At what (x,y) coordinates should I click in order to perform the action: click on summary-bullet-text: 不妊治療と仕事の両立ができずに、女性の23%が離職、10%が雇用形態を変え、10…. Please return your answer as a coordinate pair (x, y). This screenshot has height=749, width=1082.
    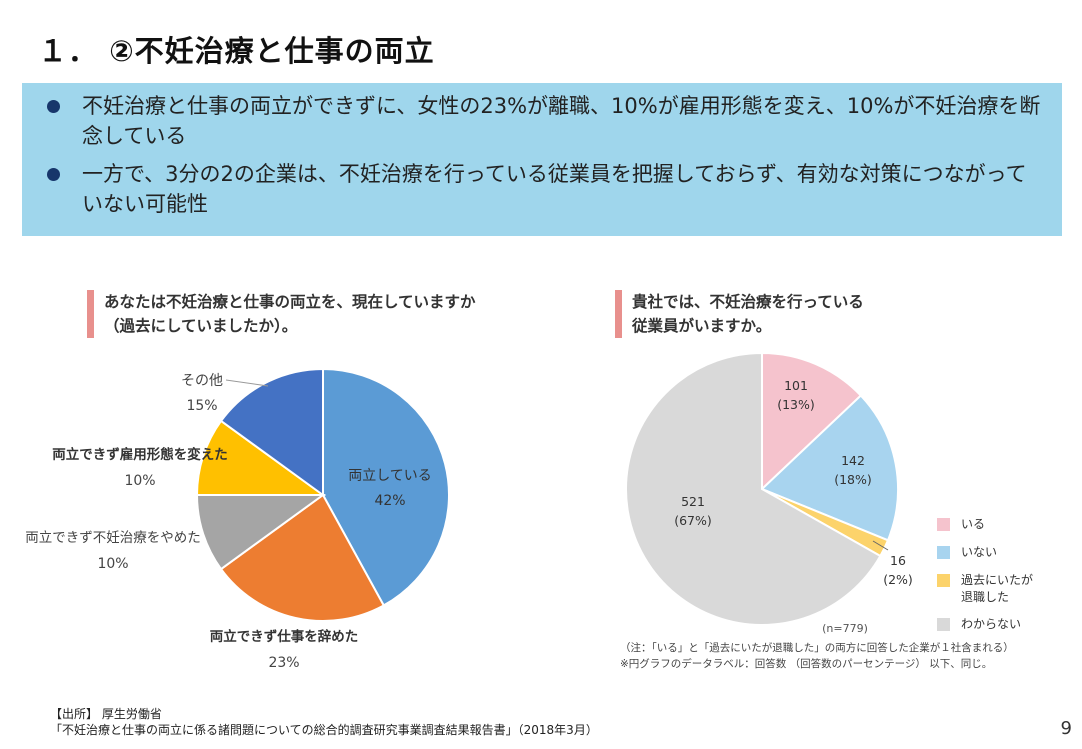
    Looking at the image, I should click on (561, 121).